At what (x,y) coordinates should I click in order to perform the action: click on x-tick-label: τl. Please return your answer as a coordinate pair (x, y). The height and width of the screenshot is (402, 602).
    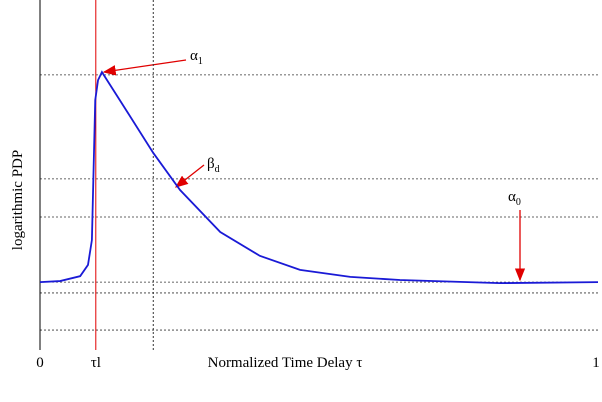
    Looking at the image, I should click on (96, 363).